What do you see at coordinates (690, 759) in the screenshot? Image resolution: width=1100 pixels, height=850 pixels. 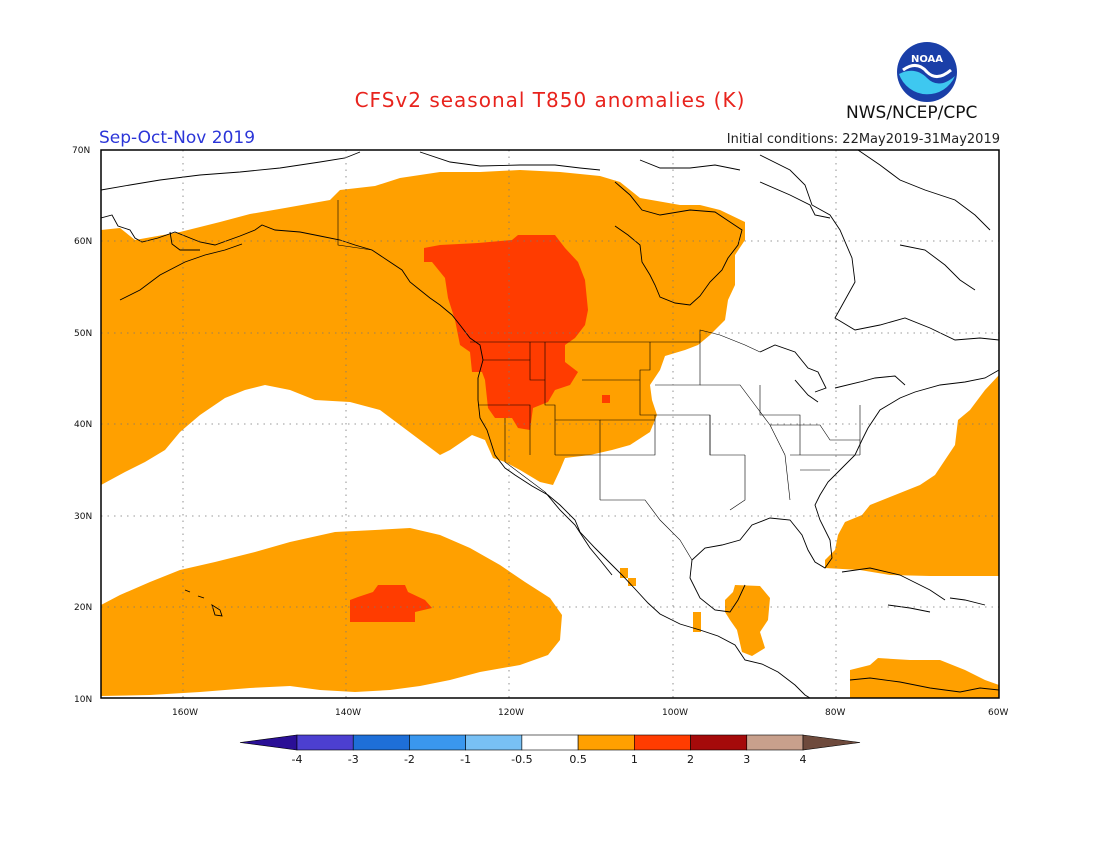 I see `colorbar-label: 2` at bounding box center [690, 759].